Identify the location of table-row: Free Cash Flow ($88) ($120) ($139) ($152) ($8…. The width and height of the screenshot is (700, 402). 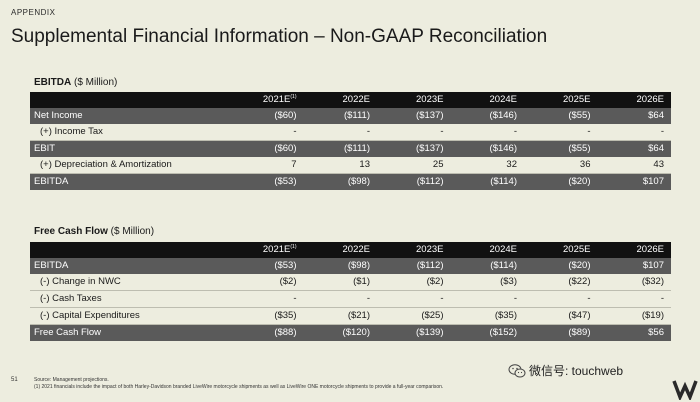
(350, 332).